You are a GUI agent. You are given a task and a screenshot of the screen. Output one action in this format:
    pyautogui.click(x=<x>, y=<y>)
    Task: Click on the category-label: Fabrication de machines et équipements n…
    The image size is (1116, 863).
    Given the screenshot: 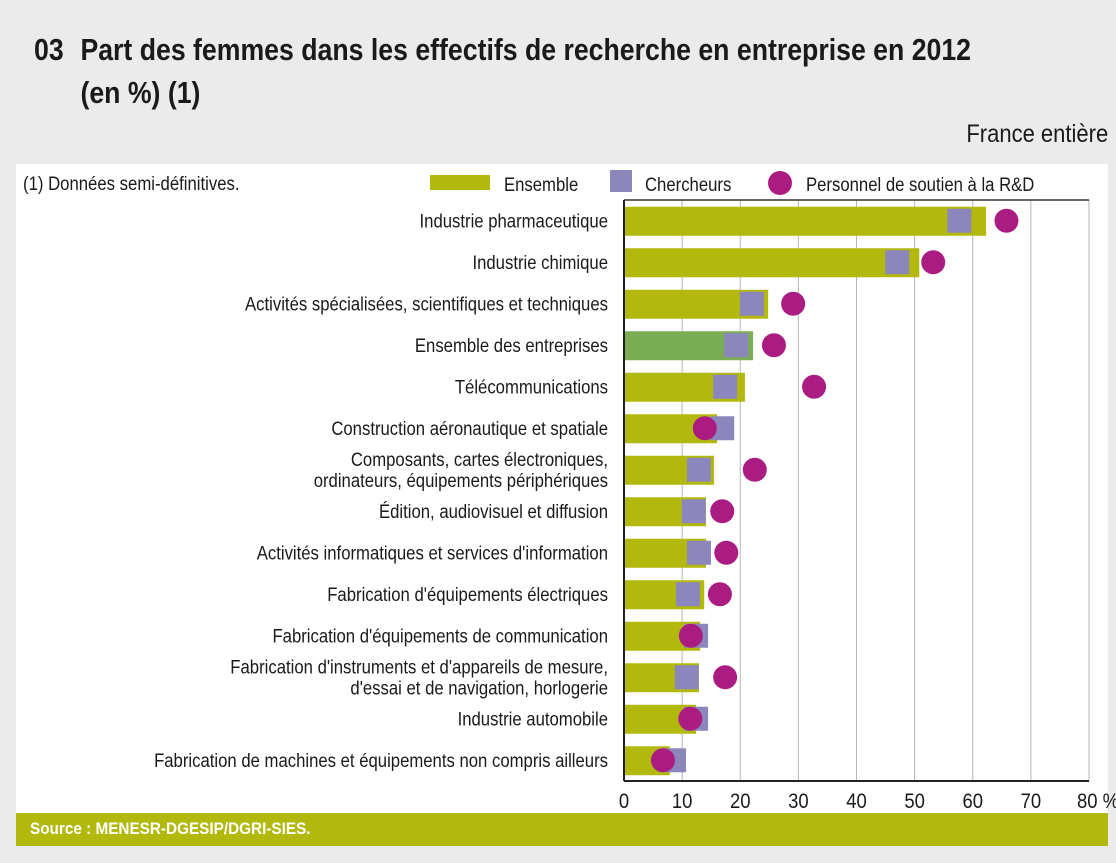 What is the action you would take?
    pyautogui.click(x=381, y=760)
    